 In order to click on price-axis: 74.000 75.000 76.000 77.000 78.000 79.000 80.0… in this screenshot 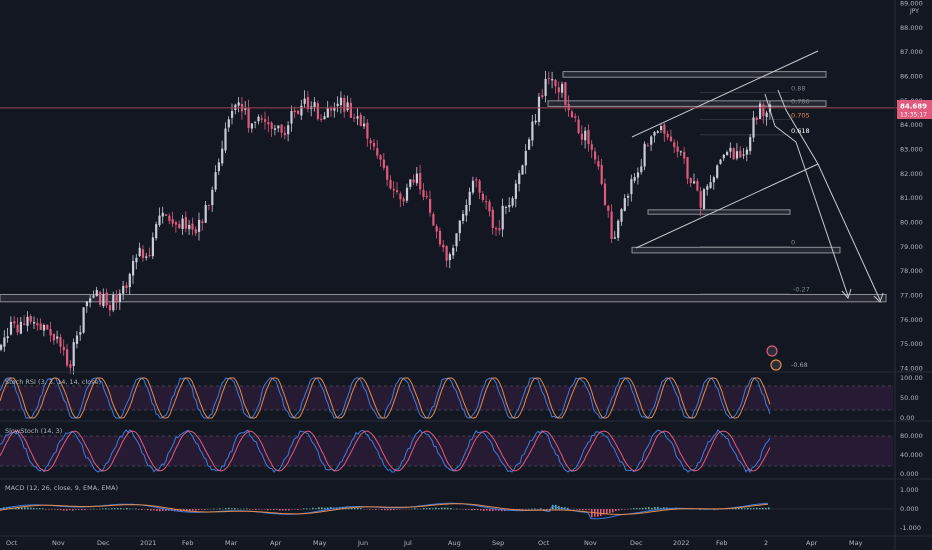, I will do `click(908, 275)`.